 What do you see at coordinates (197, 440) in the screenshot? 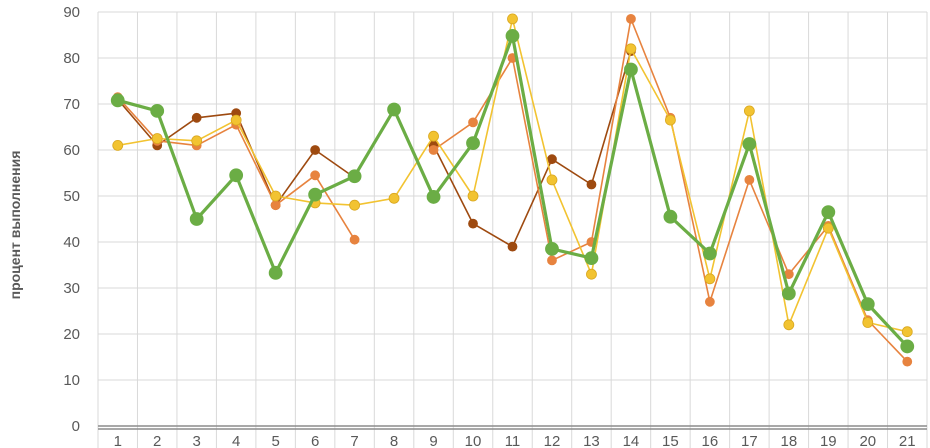
I see `x-tick-label: 3` at bounding box center [197, 440].